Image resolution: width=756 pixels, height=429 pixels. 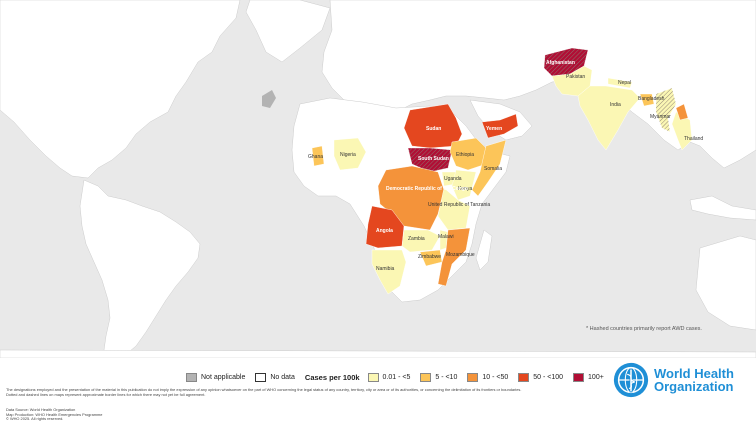 What do you see at coordinates (223, 377) in the screenshot?
I see `legend-label-not-applicable: Not applicable` at bounding box center [223, 377].